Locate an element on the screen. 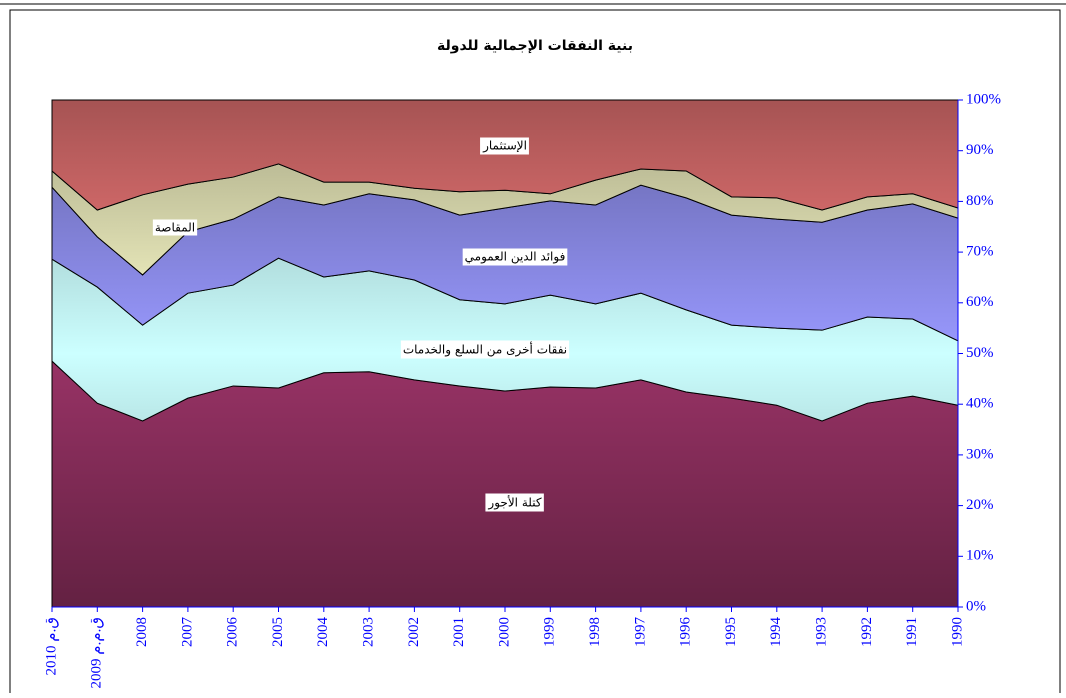 The width and height of the screenshot is (1066, 698). series-label: فوائد الدين العمومي is located at coordinates (515, 257).